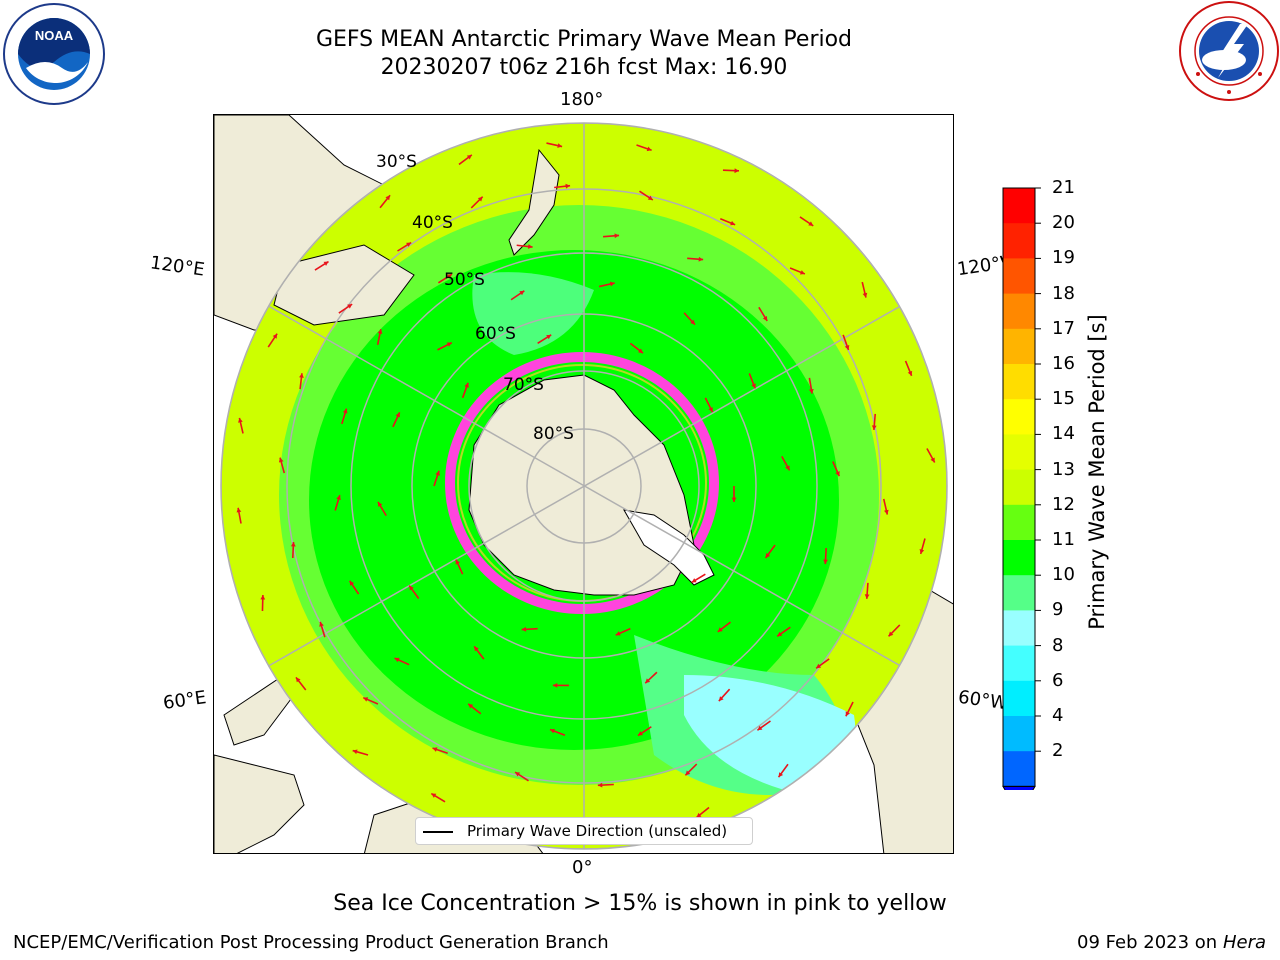  I want to click on colorbar-tick-label: 18, so click(1063, 293).